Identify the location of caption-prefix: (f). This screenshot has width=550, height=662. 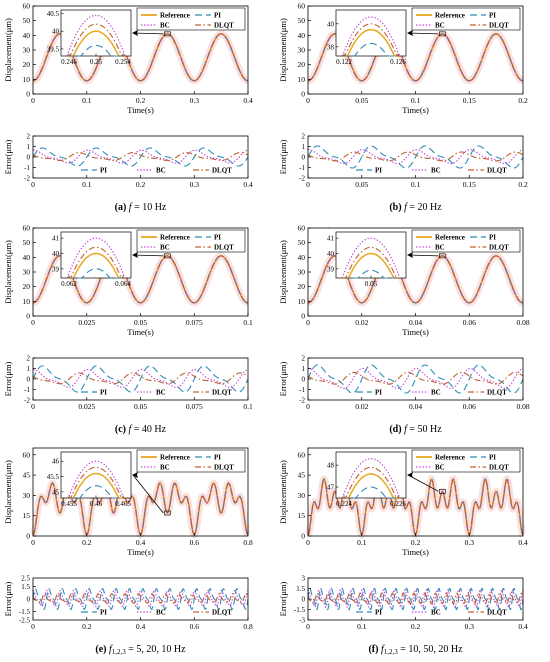
(374, 649).